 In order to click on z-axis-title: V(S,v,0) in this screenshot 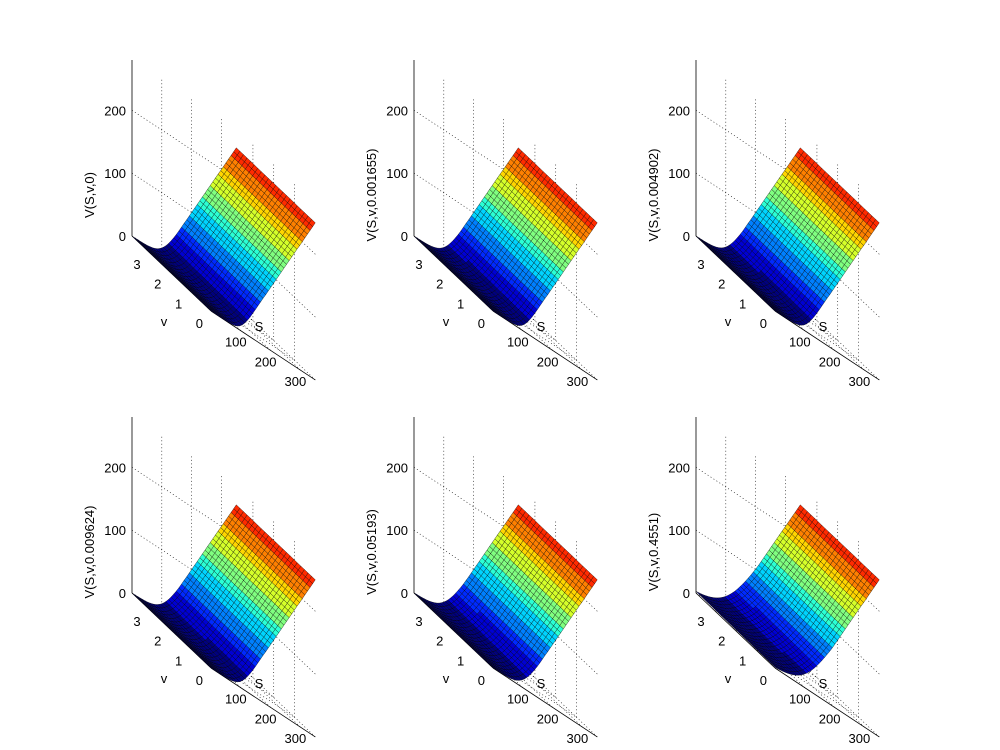, I will do `click(89, 195)`.